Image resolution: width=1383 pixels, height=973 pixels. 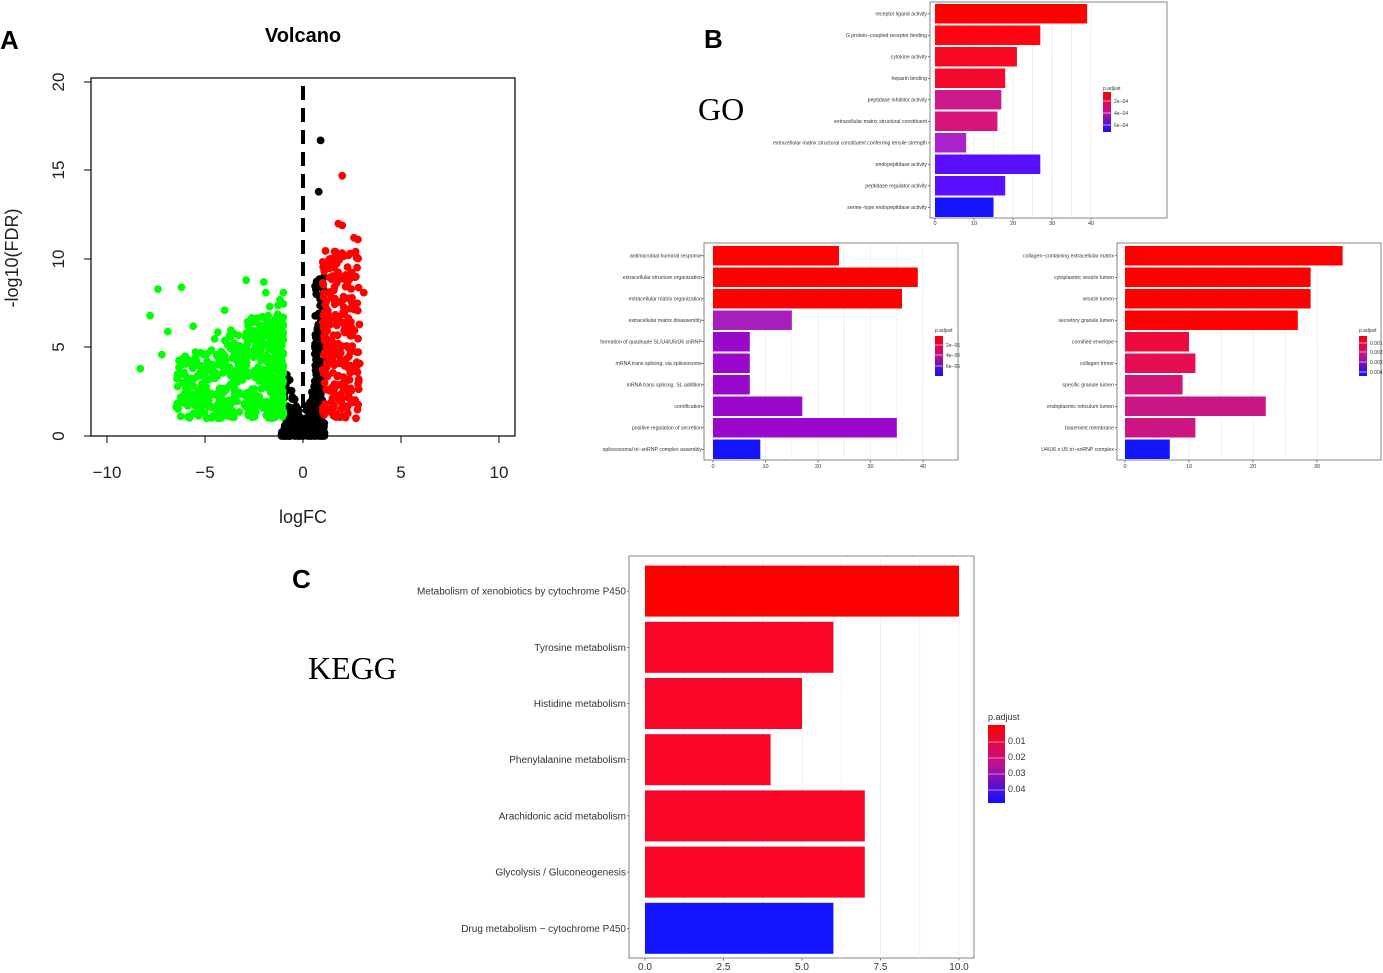 What do you see at coordinates (1017, 789) in the screenshot?
I see `legend-tick-label: 0.04` at bounding box center [1017, 789].